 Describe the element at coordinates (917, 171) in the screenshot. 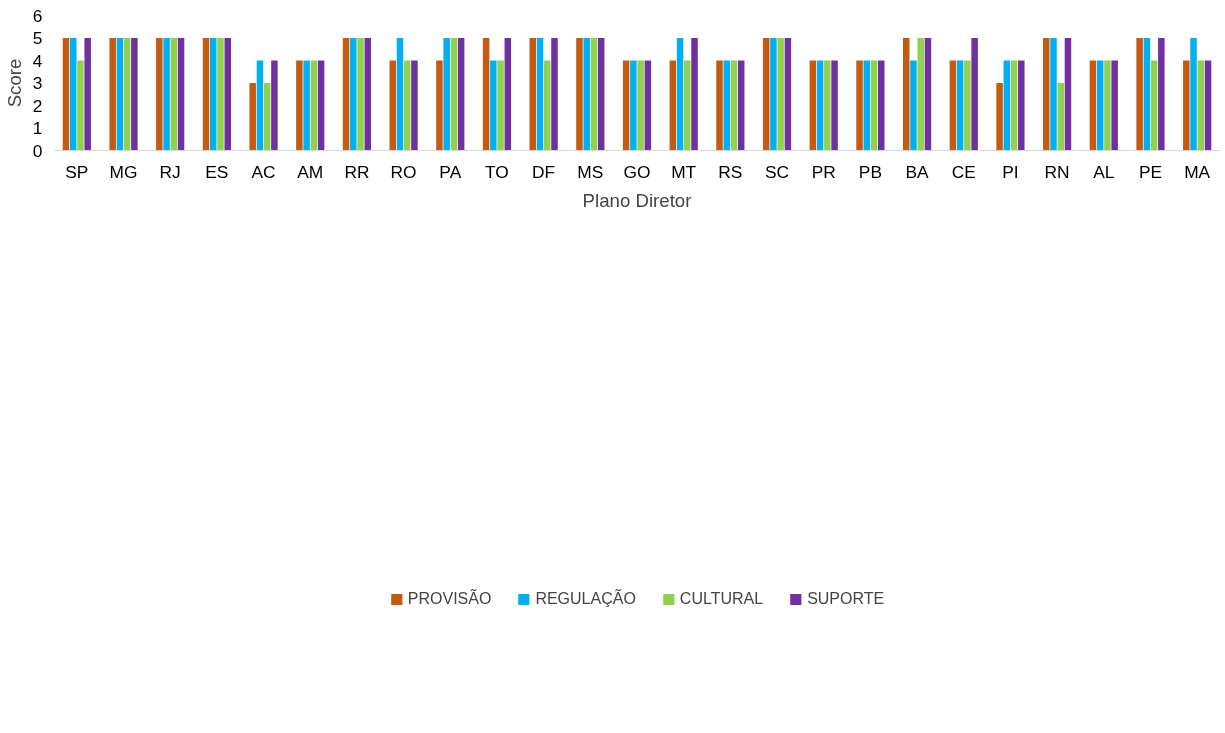

I see `x-tick-label: BA` at that location.